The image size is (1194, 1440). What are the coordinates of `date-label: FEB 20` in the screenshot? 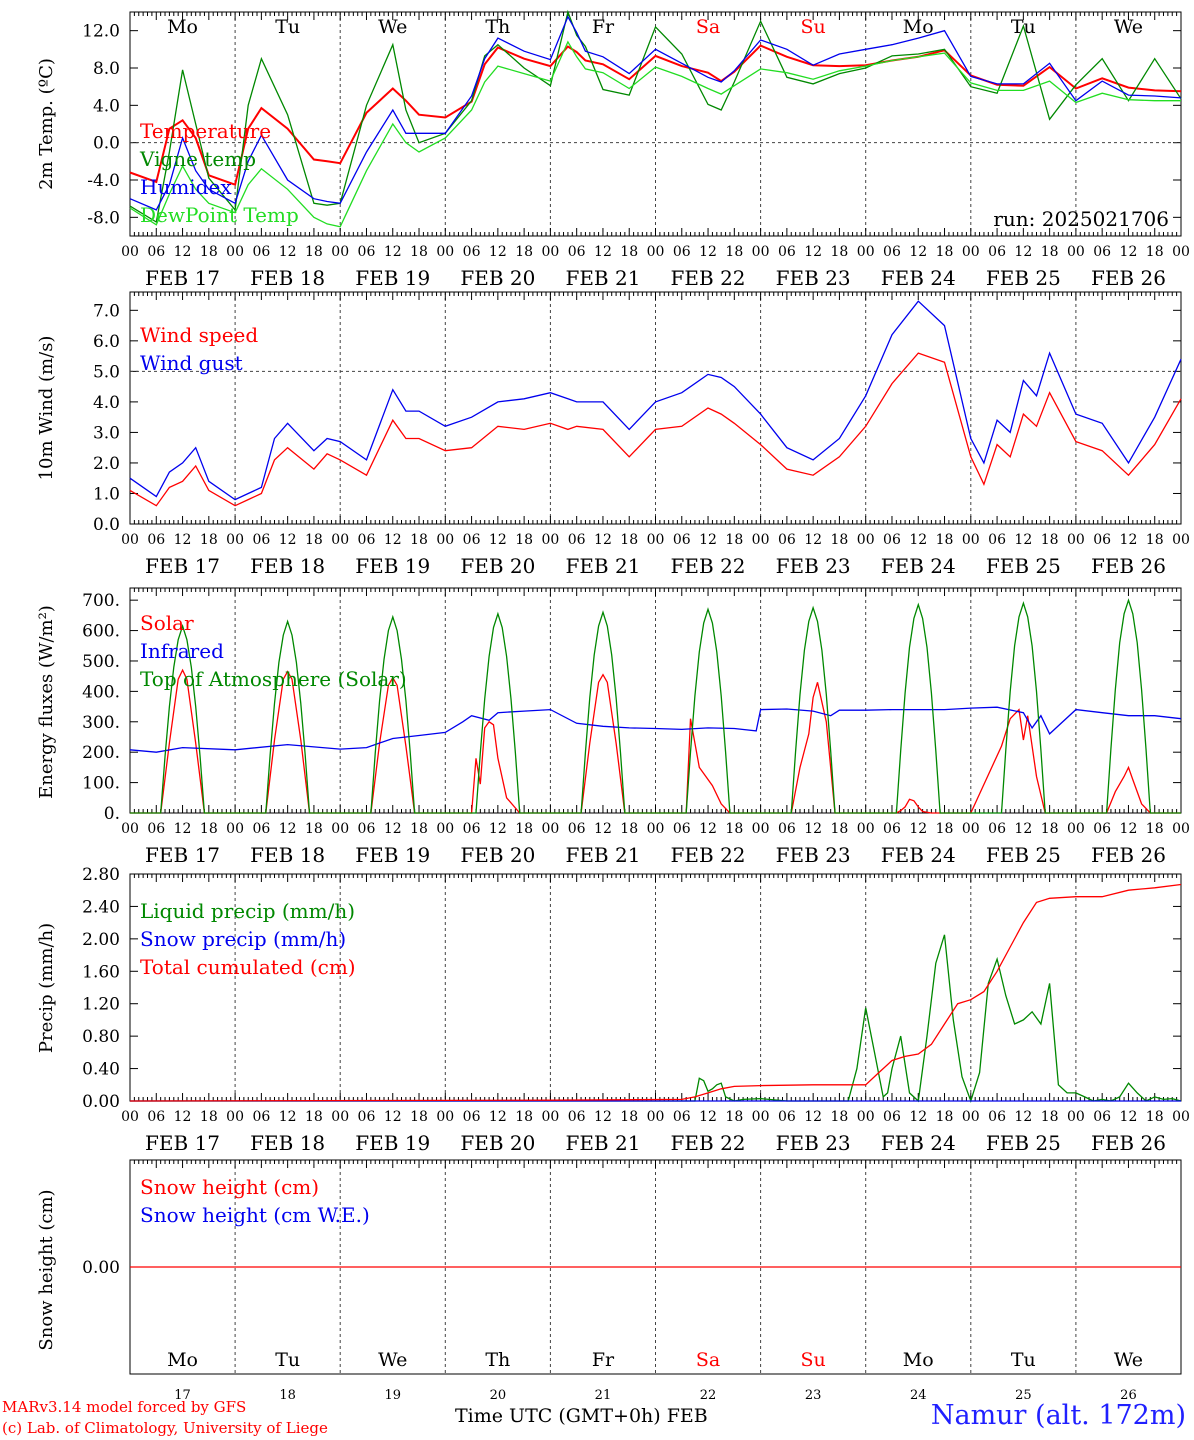 It's located at (497, 1143).